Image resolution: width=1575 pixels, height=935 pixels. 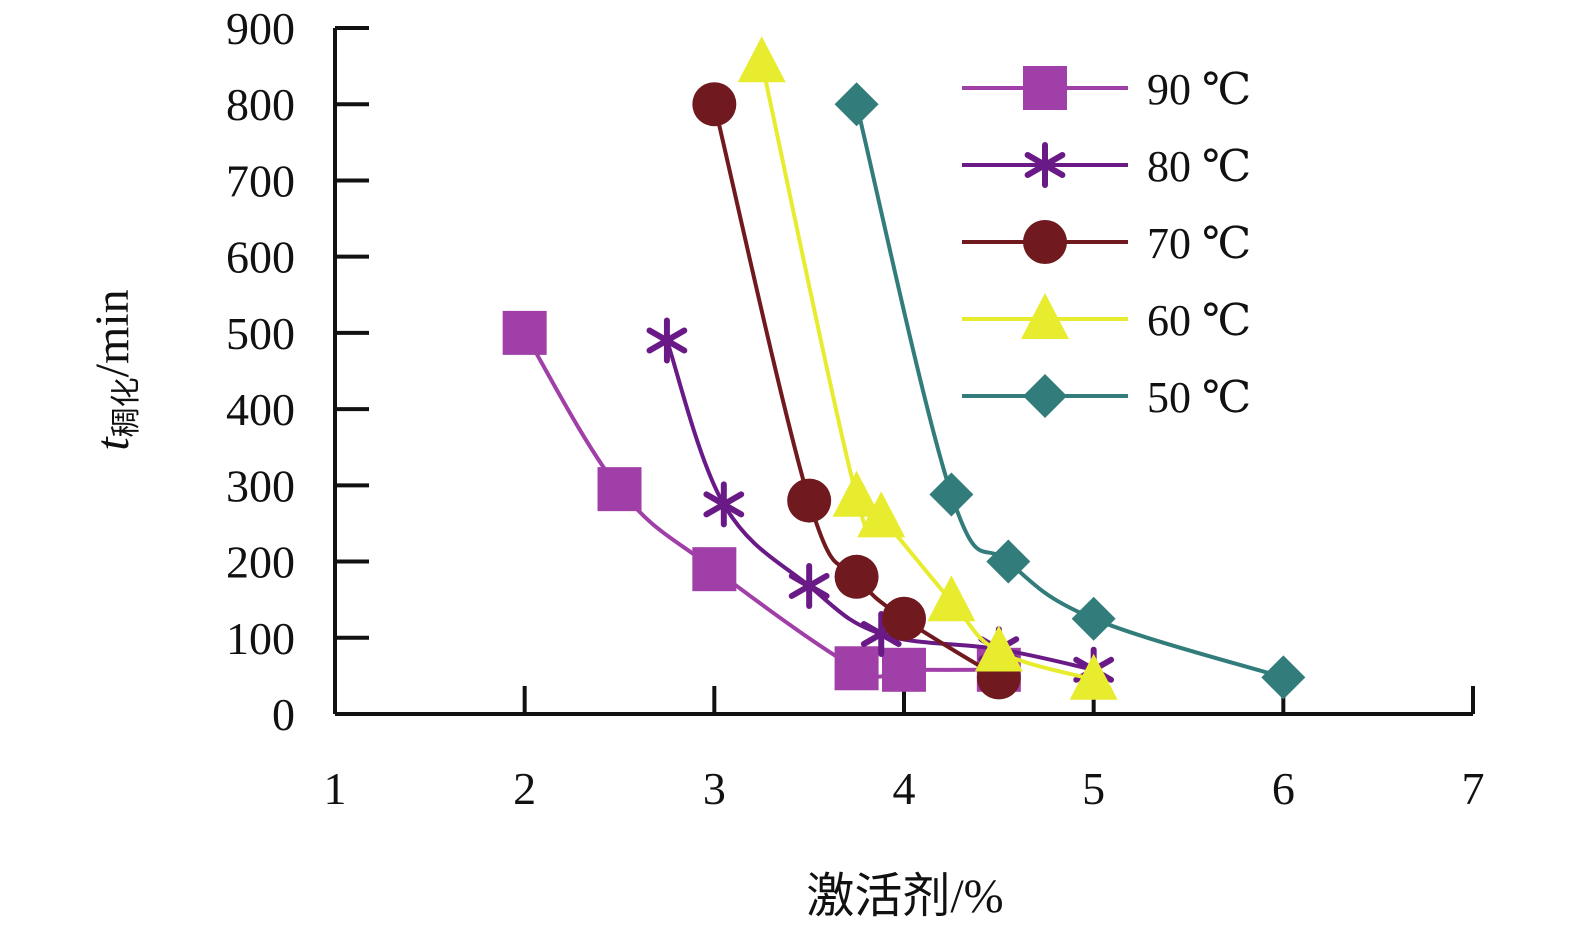 What do you see at coordinates (112, 443) in the screenshot?
I see `y-axis-title-main: t` at bounding box center [112, 443].